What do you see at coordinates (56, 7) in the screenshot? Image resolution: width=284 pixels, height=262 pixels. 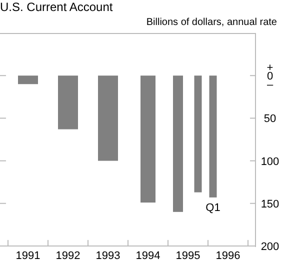 I see `chart-title: U.S. Current Account` at bounding box center [56, 7].